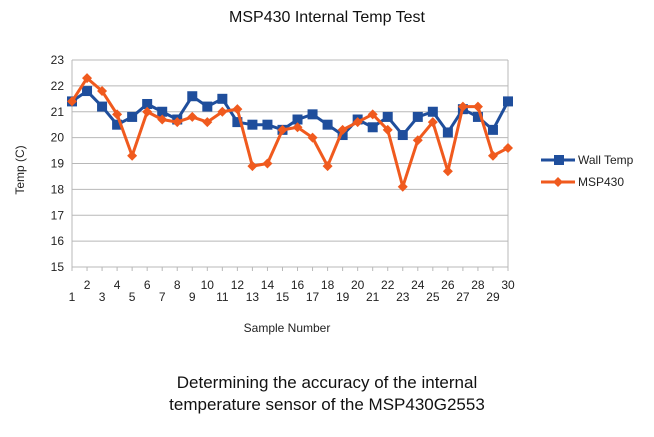 Image resolution: width=654 pixels, height=437 pixels. I want to click on x-tick-label-24: 24, so click(418, 285).